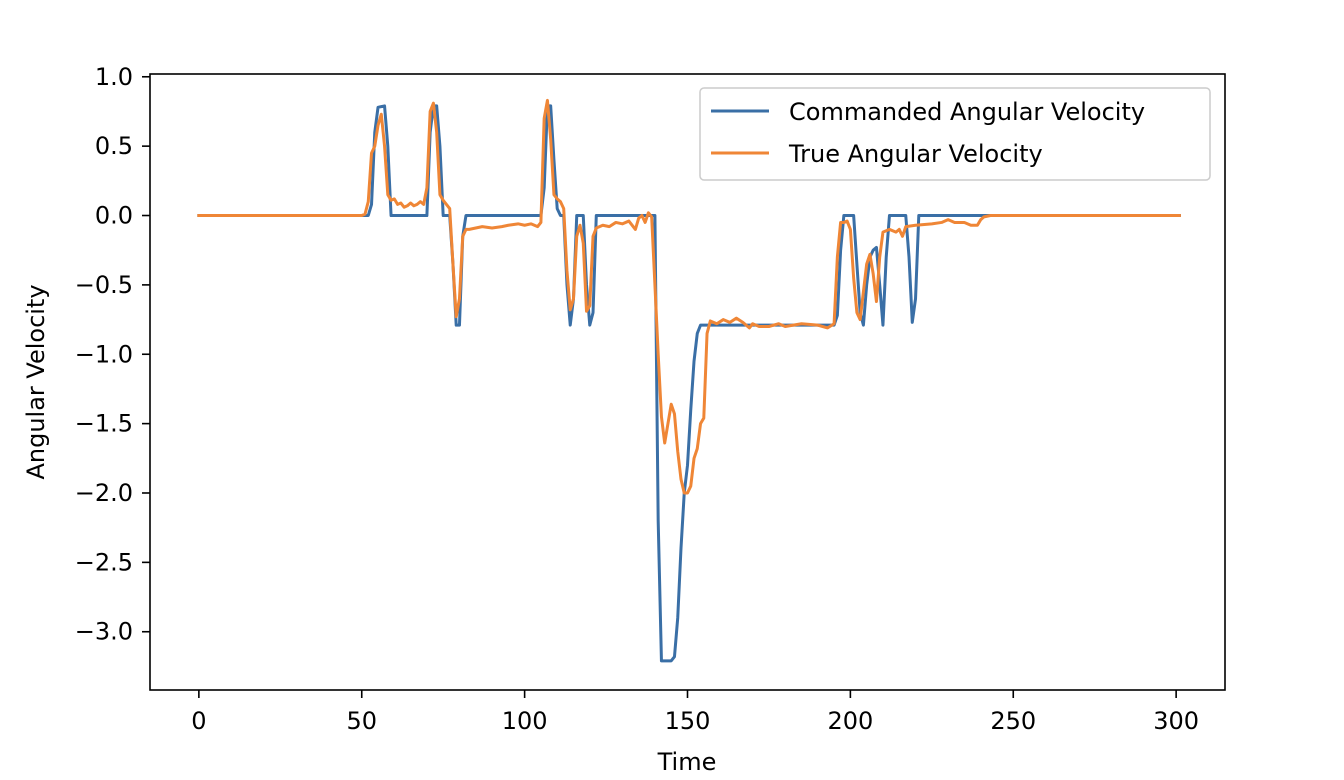 This screenshot has height=780, width=1344. I want to click on y-tick-label: −2.5, so click(104, 562).